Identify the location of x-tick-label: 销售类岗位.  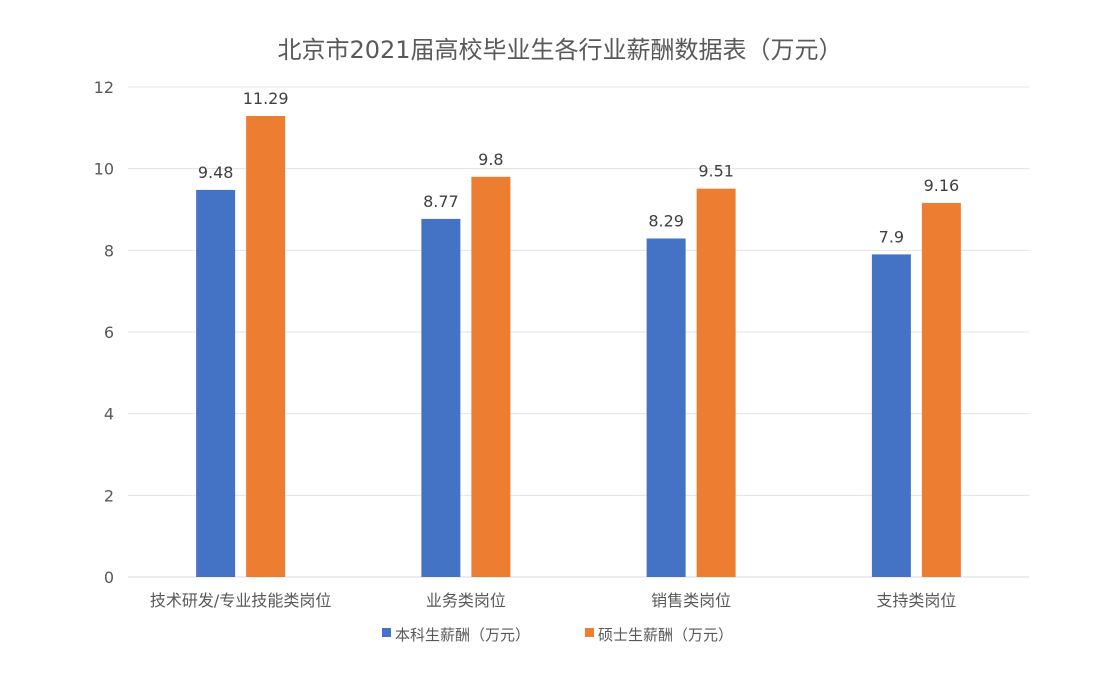
(691, 600).